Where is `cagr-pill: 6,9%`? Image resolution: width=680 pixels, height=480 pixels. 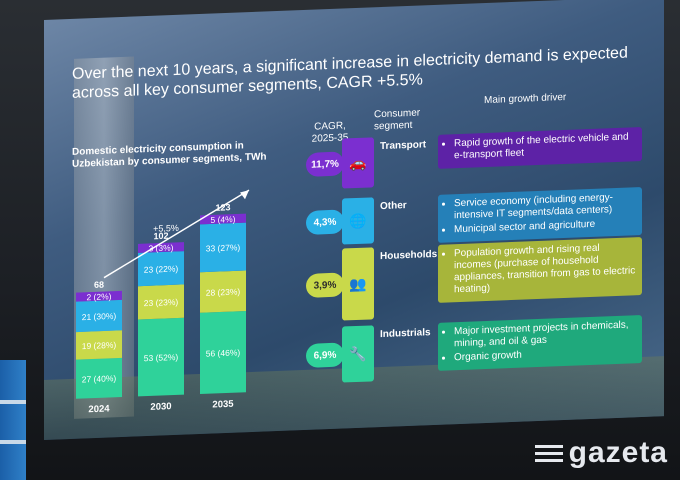 cagr-pill: 6,9% is located at coordinates (325, 355).